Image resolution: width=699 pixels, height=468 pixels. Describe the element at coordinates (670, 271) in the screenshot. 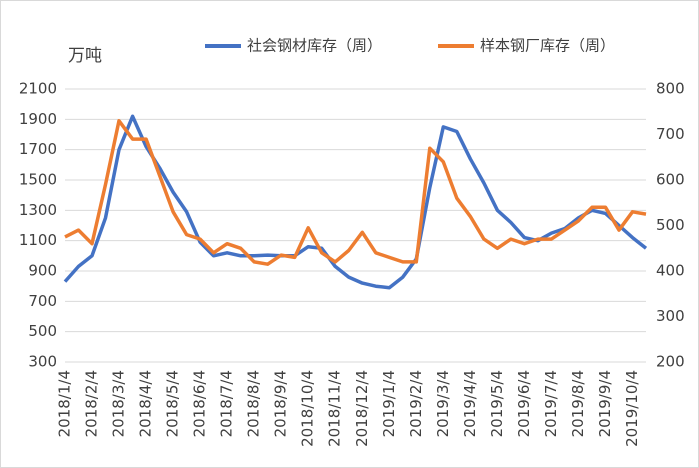

I see `y2-tick-label: 400` at that location.